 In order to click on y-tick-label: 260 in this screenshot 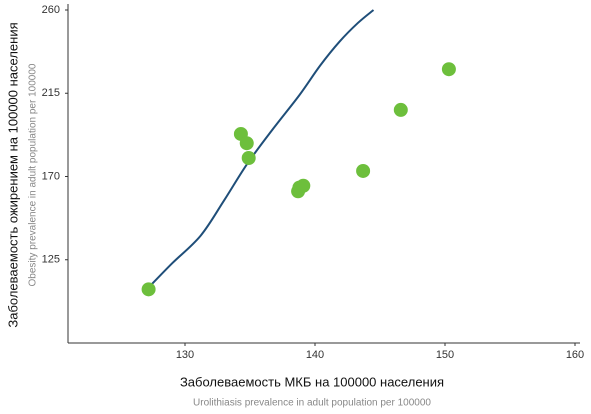, I will do `click(51, 10)`.